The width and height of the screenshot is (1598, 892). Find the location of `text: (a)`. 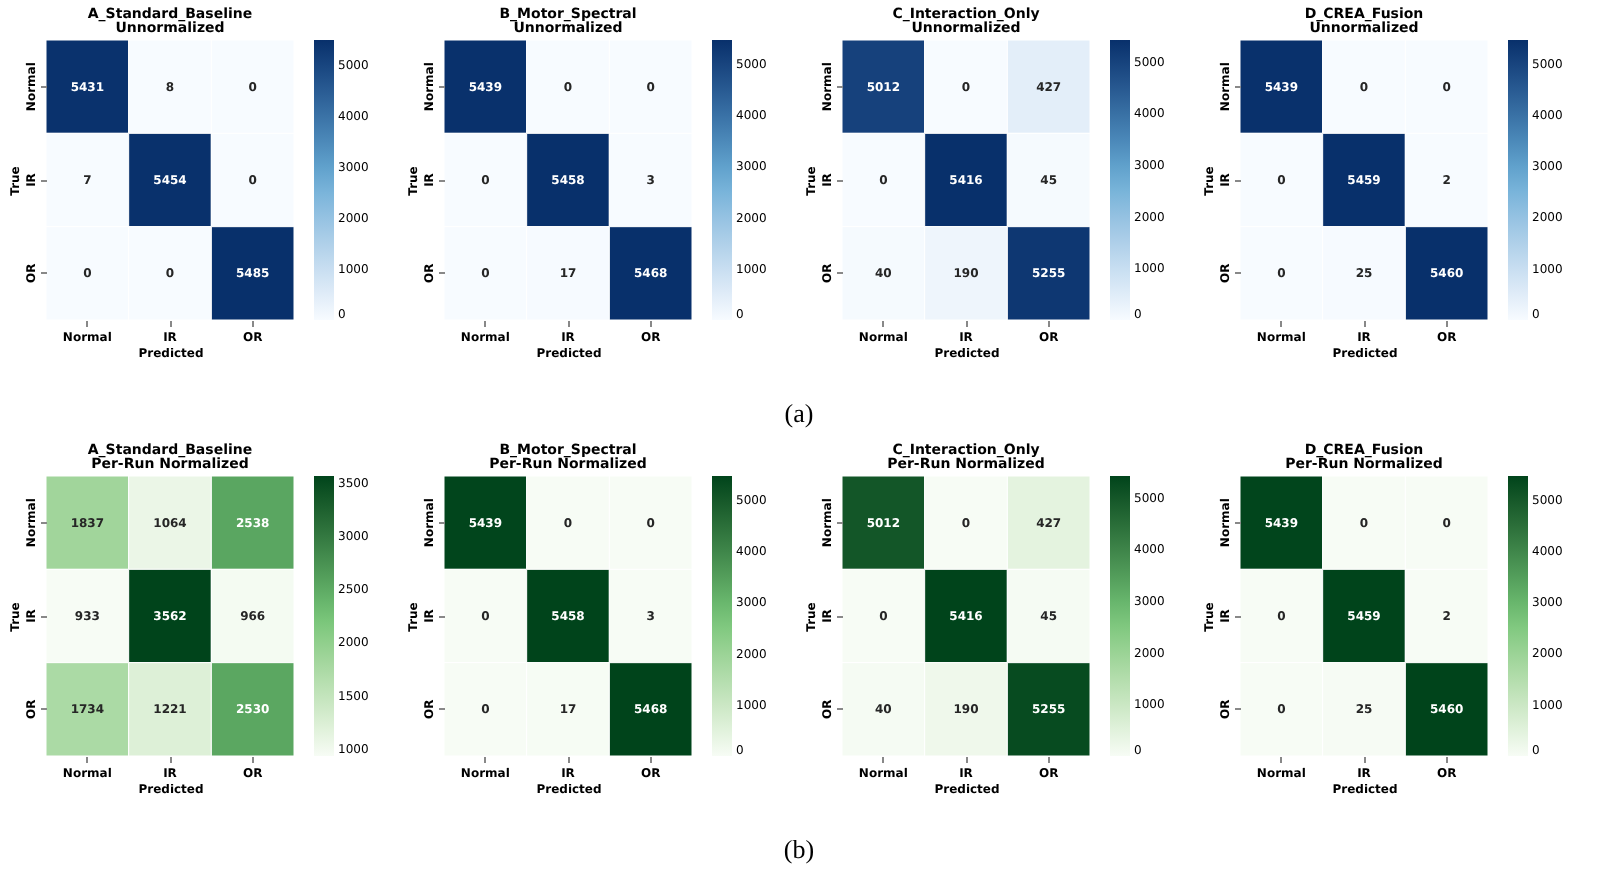

text: (a) is located at coordinates (799, 414).